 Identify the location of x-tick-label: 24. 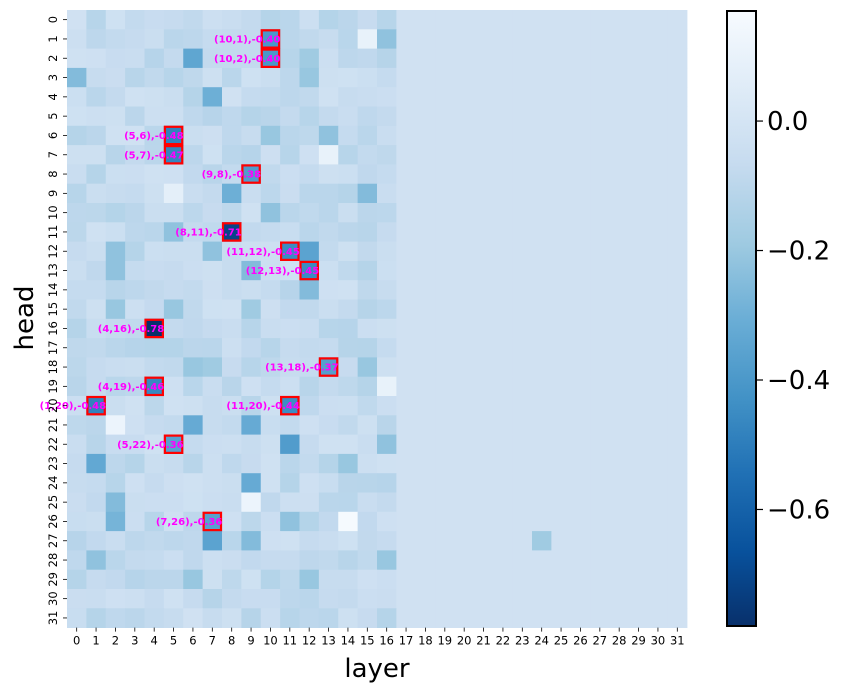
(541, 641).